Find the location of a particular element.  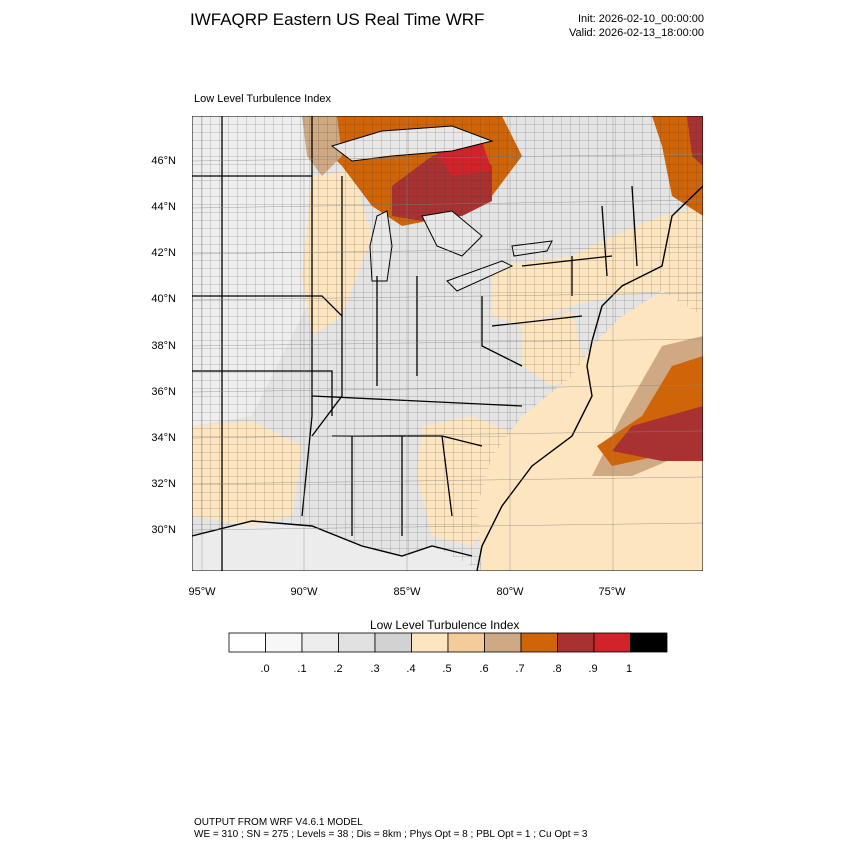

colorbar-label: .8 is located at coordinates (557, 669).